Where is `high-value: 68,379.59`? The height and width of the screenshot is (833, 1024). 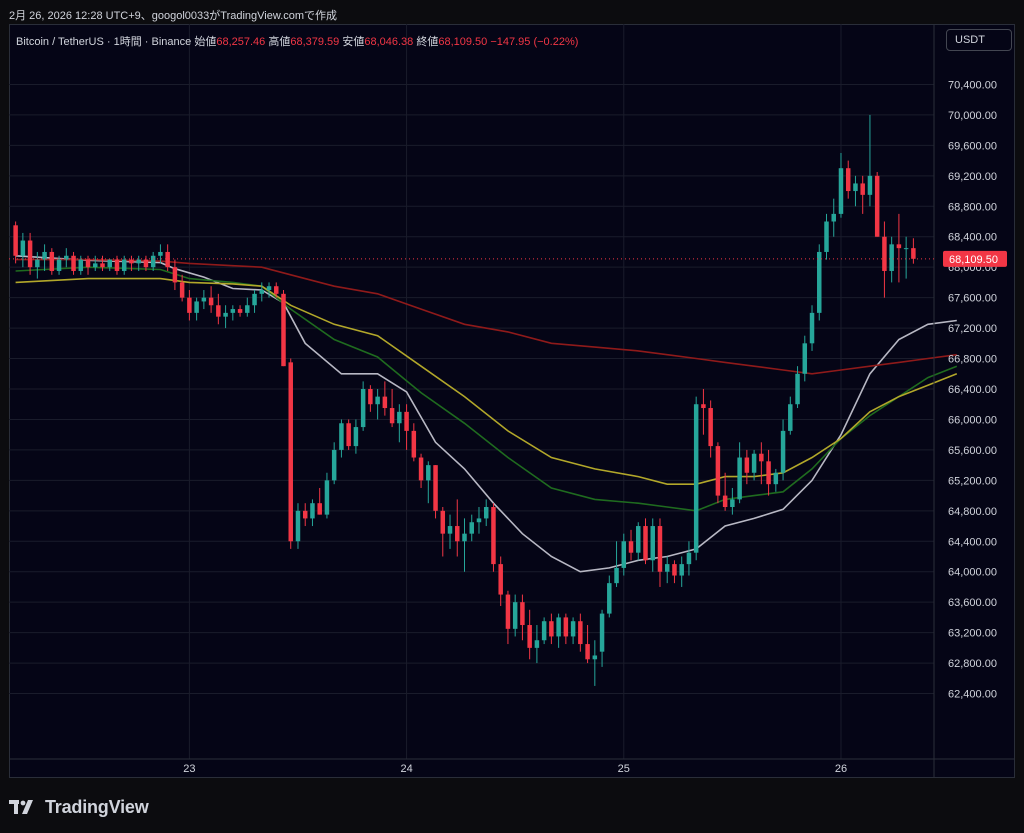 high-value: 68,379.59 is located at coordinates (315, 42).